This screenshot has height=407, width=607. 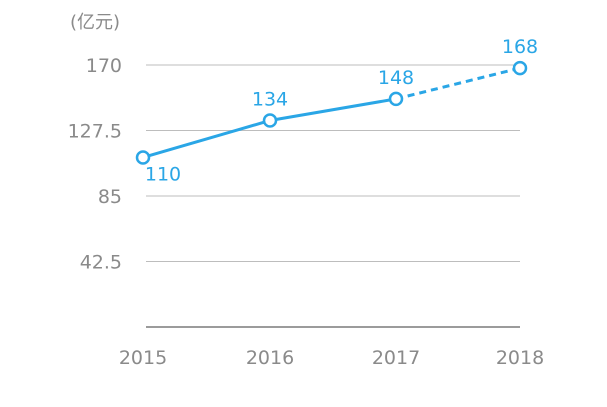 I want to click on data-label: 168, so click(x=520, y=47).